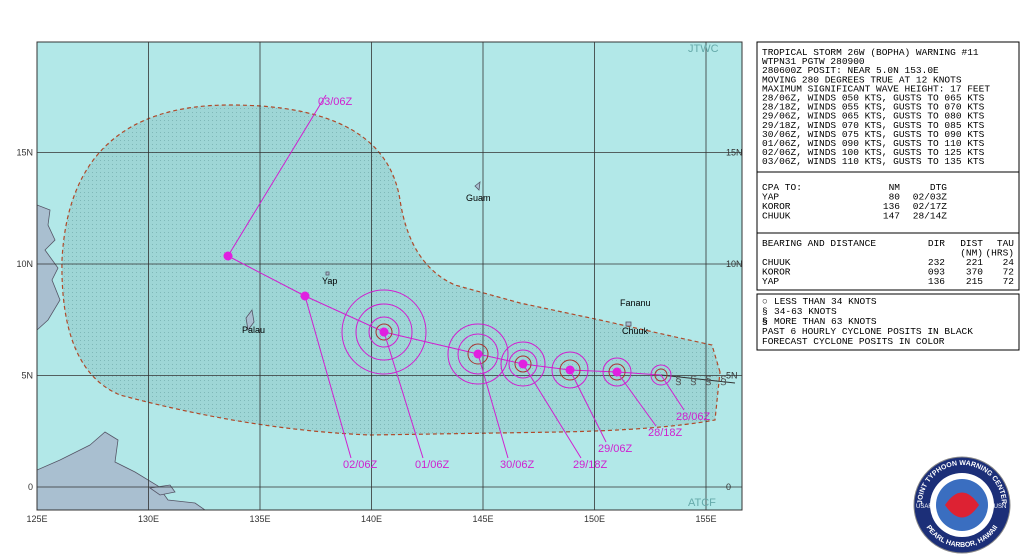 This screenshot has height=557, width=1024. What do you see at coordinates (329, 281) in the screenshot?
I see `place-label: Yap` at bounding box center [329, 281].